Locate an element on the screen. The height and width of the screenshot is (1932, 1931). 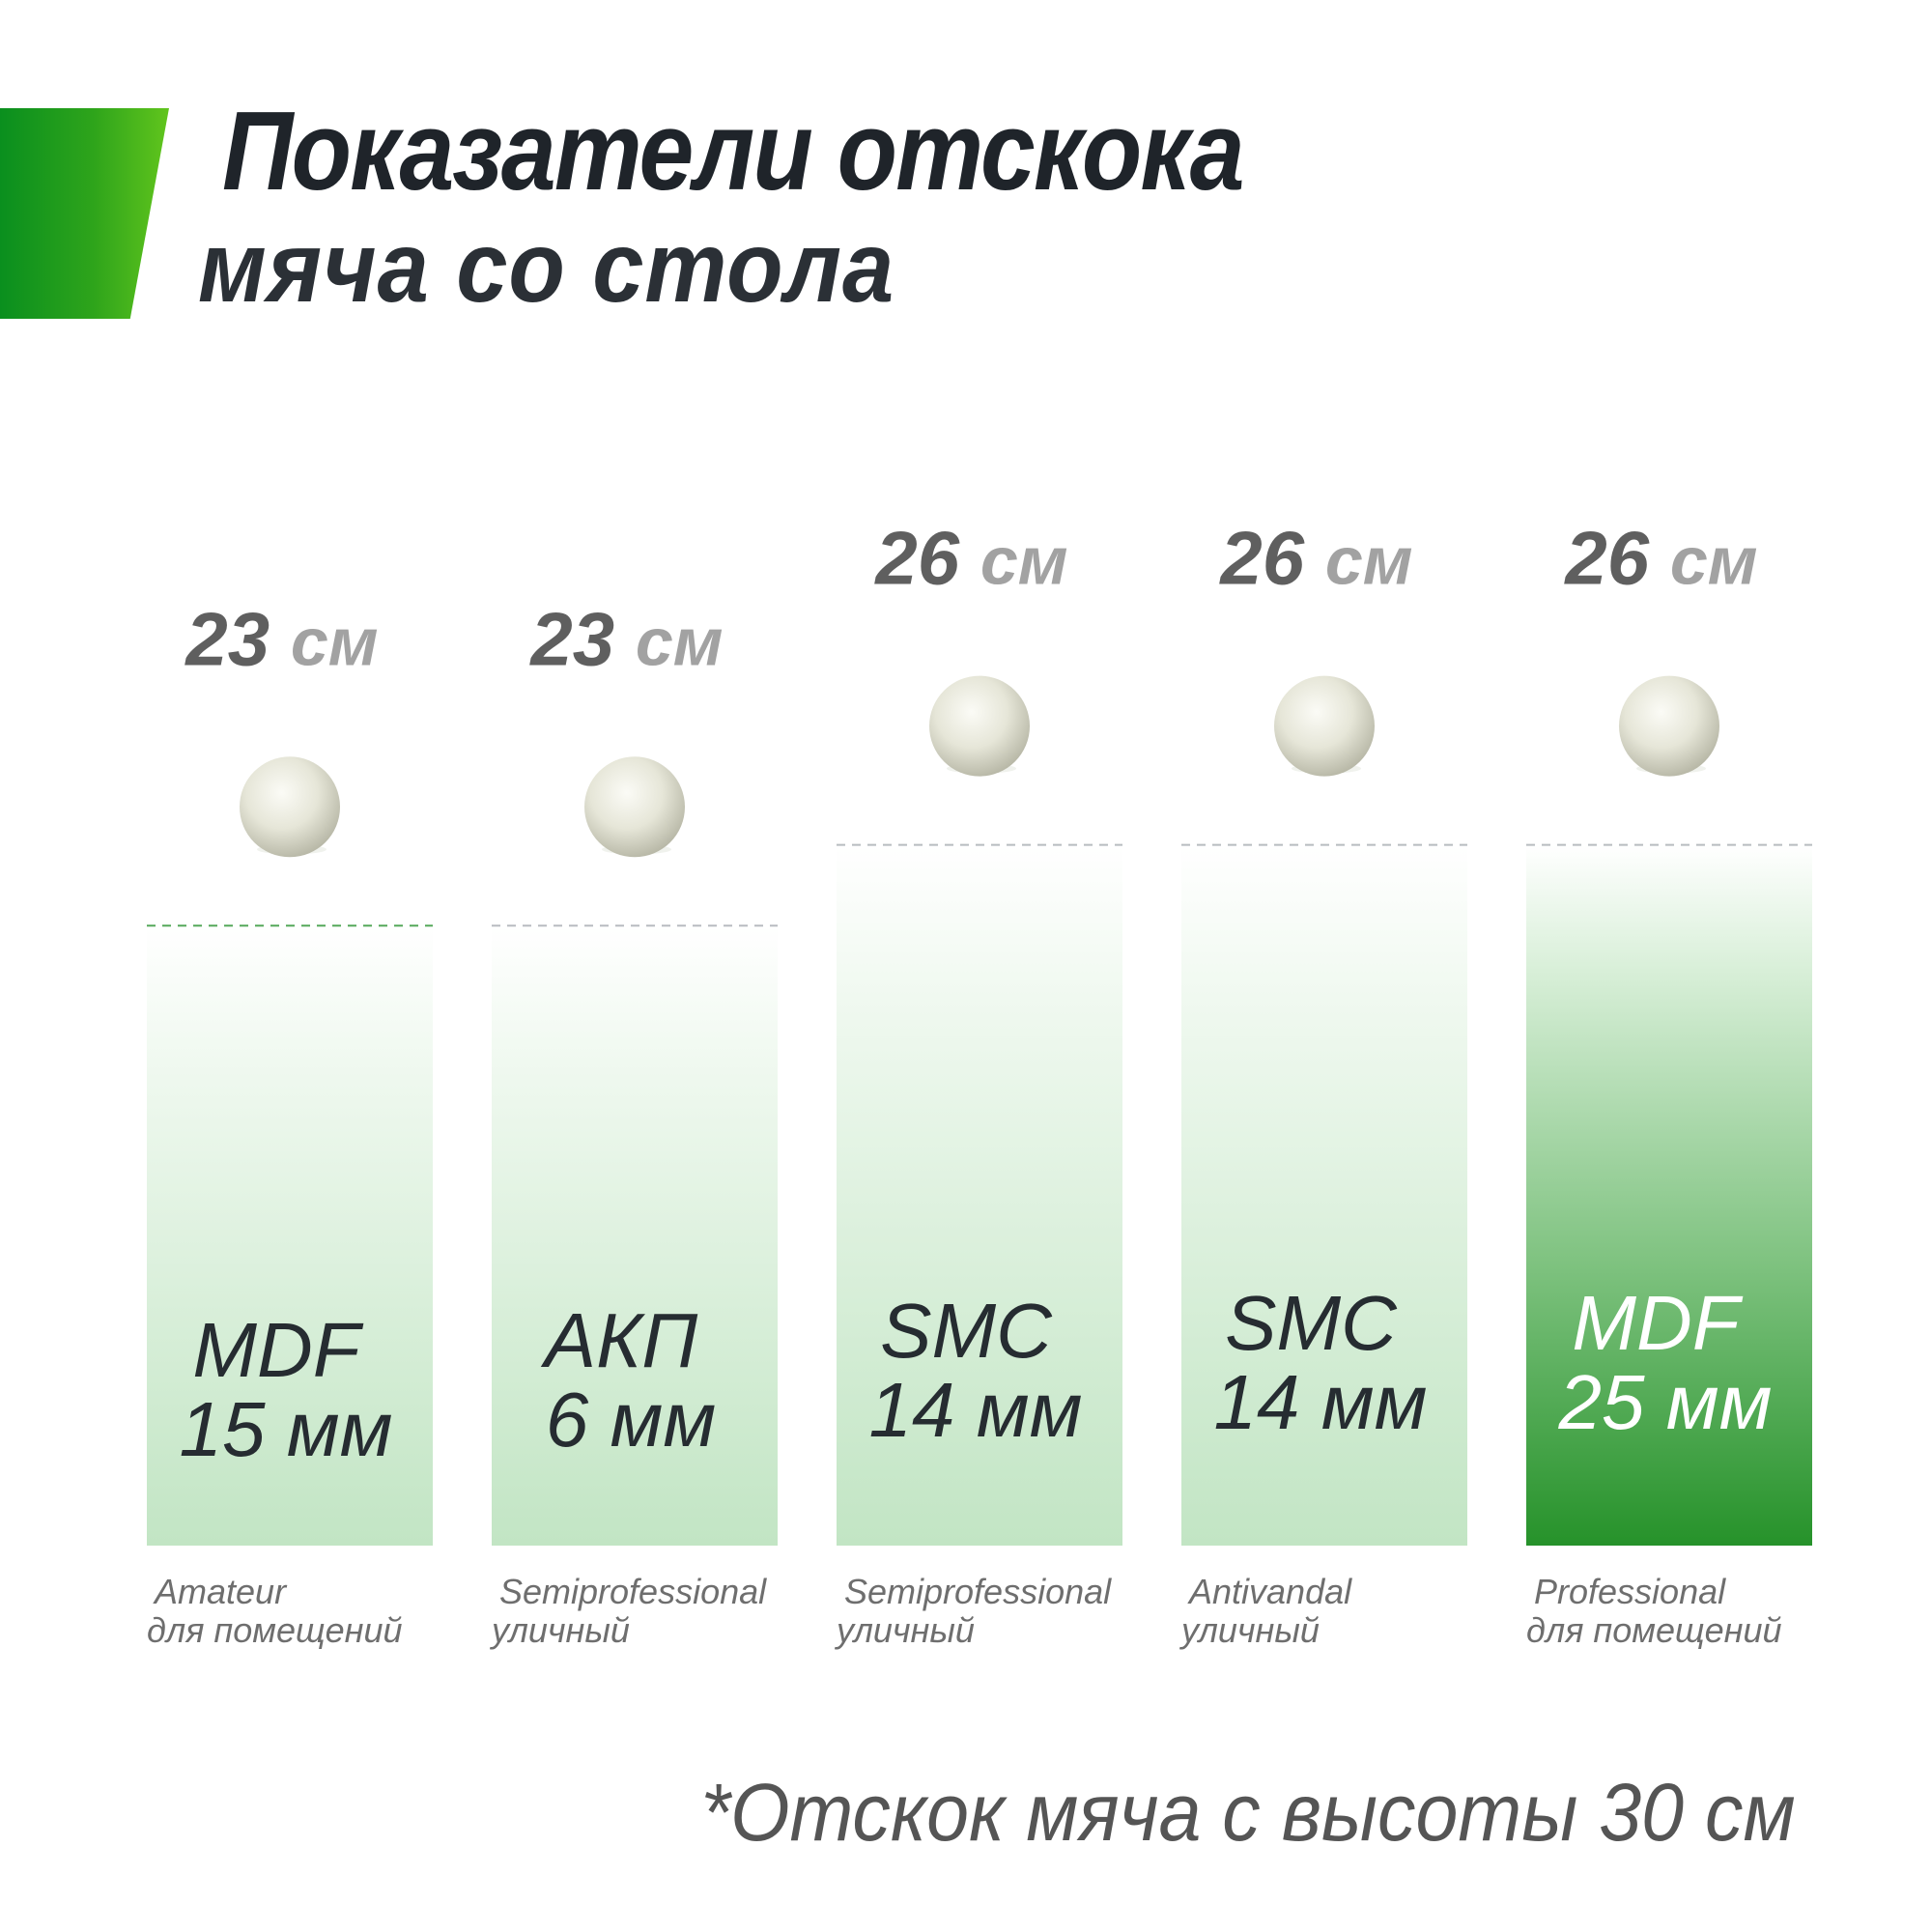
board-class-caption: Professional is located at coordinates (1630, 1591).